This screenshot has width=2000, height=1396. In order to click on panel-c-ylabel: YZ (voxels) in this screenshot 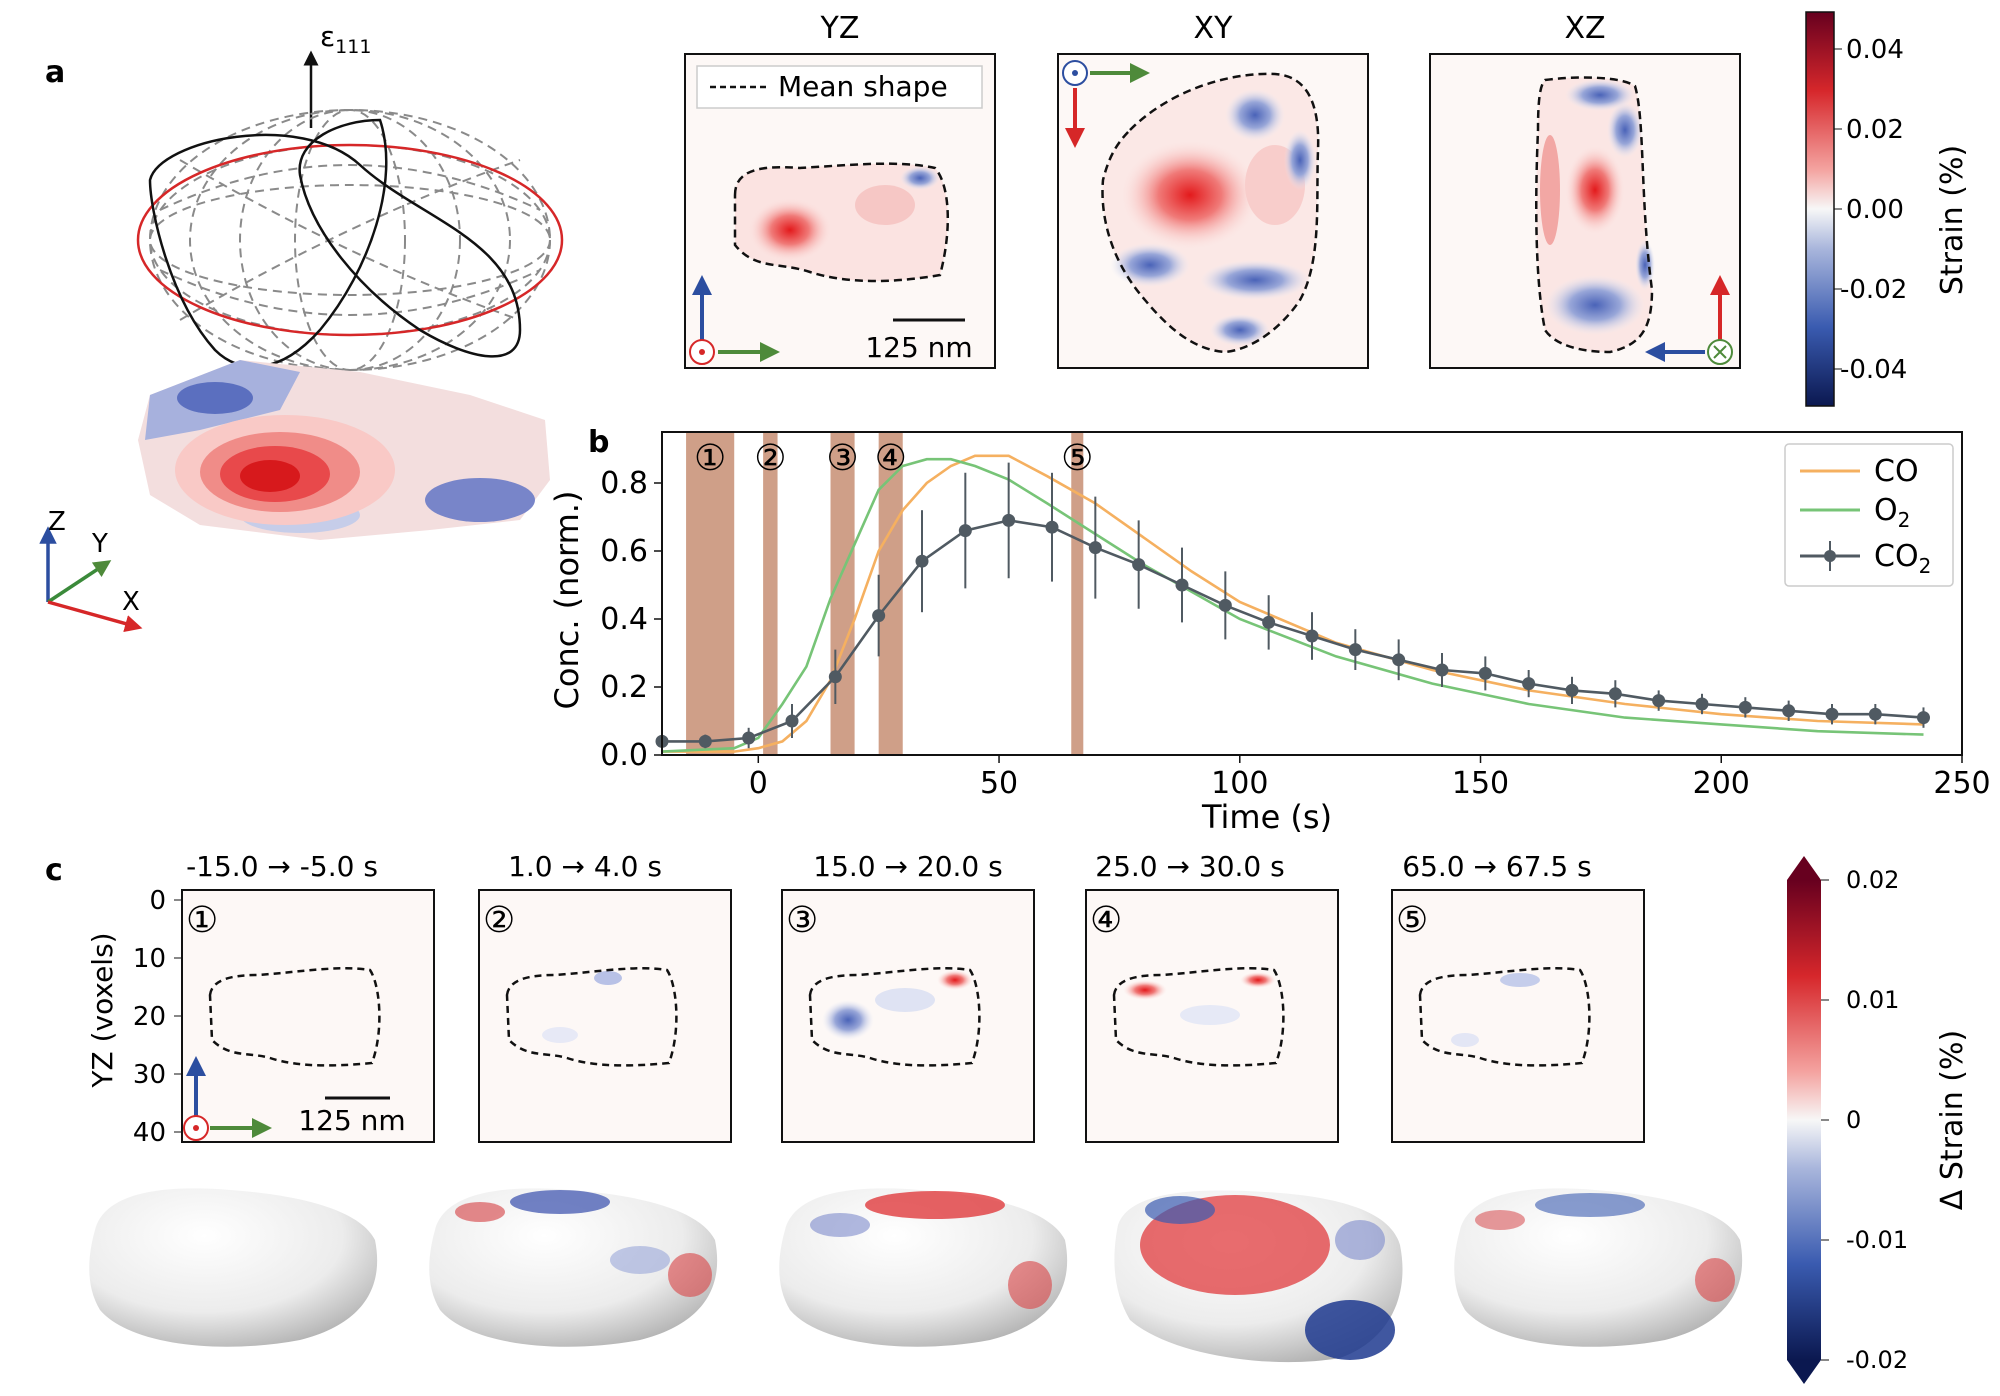, I will do `click(102, 1010)`.